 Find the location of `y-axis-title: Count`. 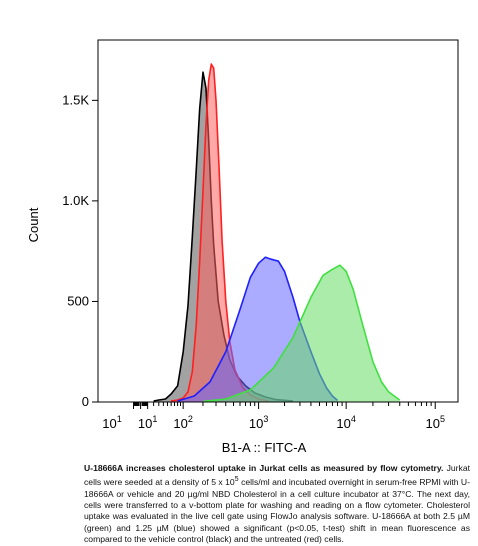

y-axis-title: Count is located at coordinates (33, 224).